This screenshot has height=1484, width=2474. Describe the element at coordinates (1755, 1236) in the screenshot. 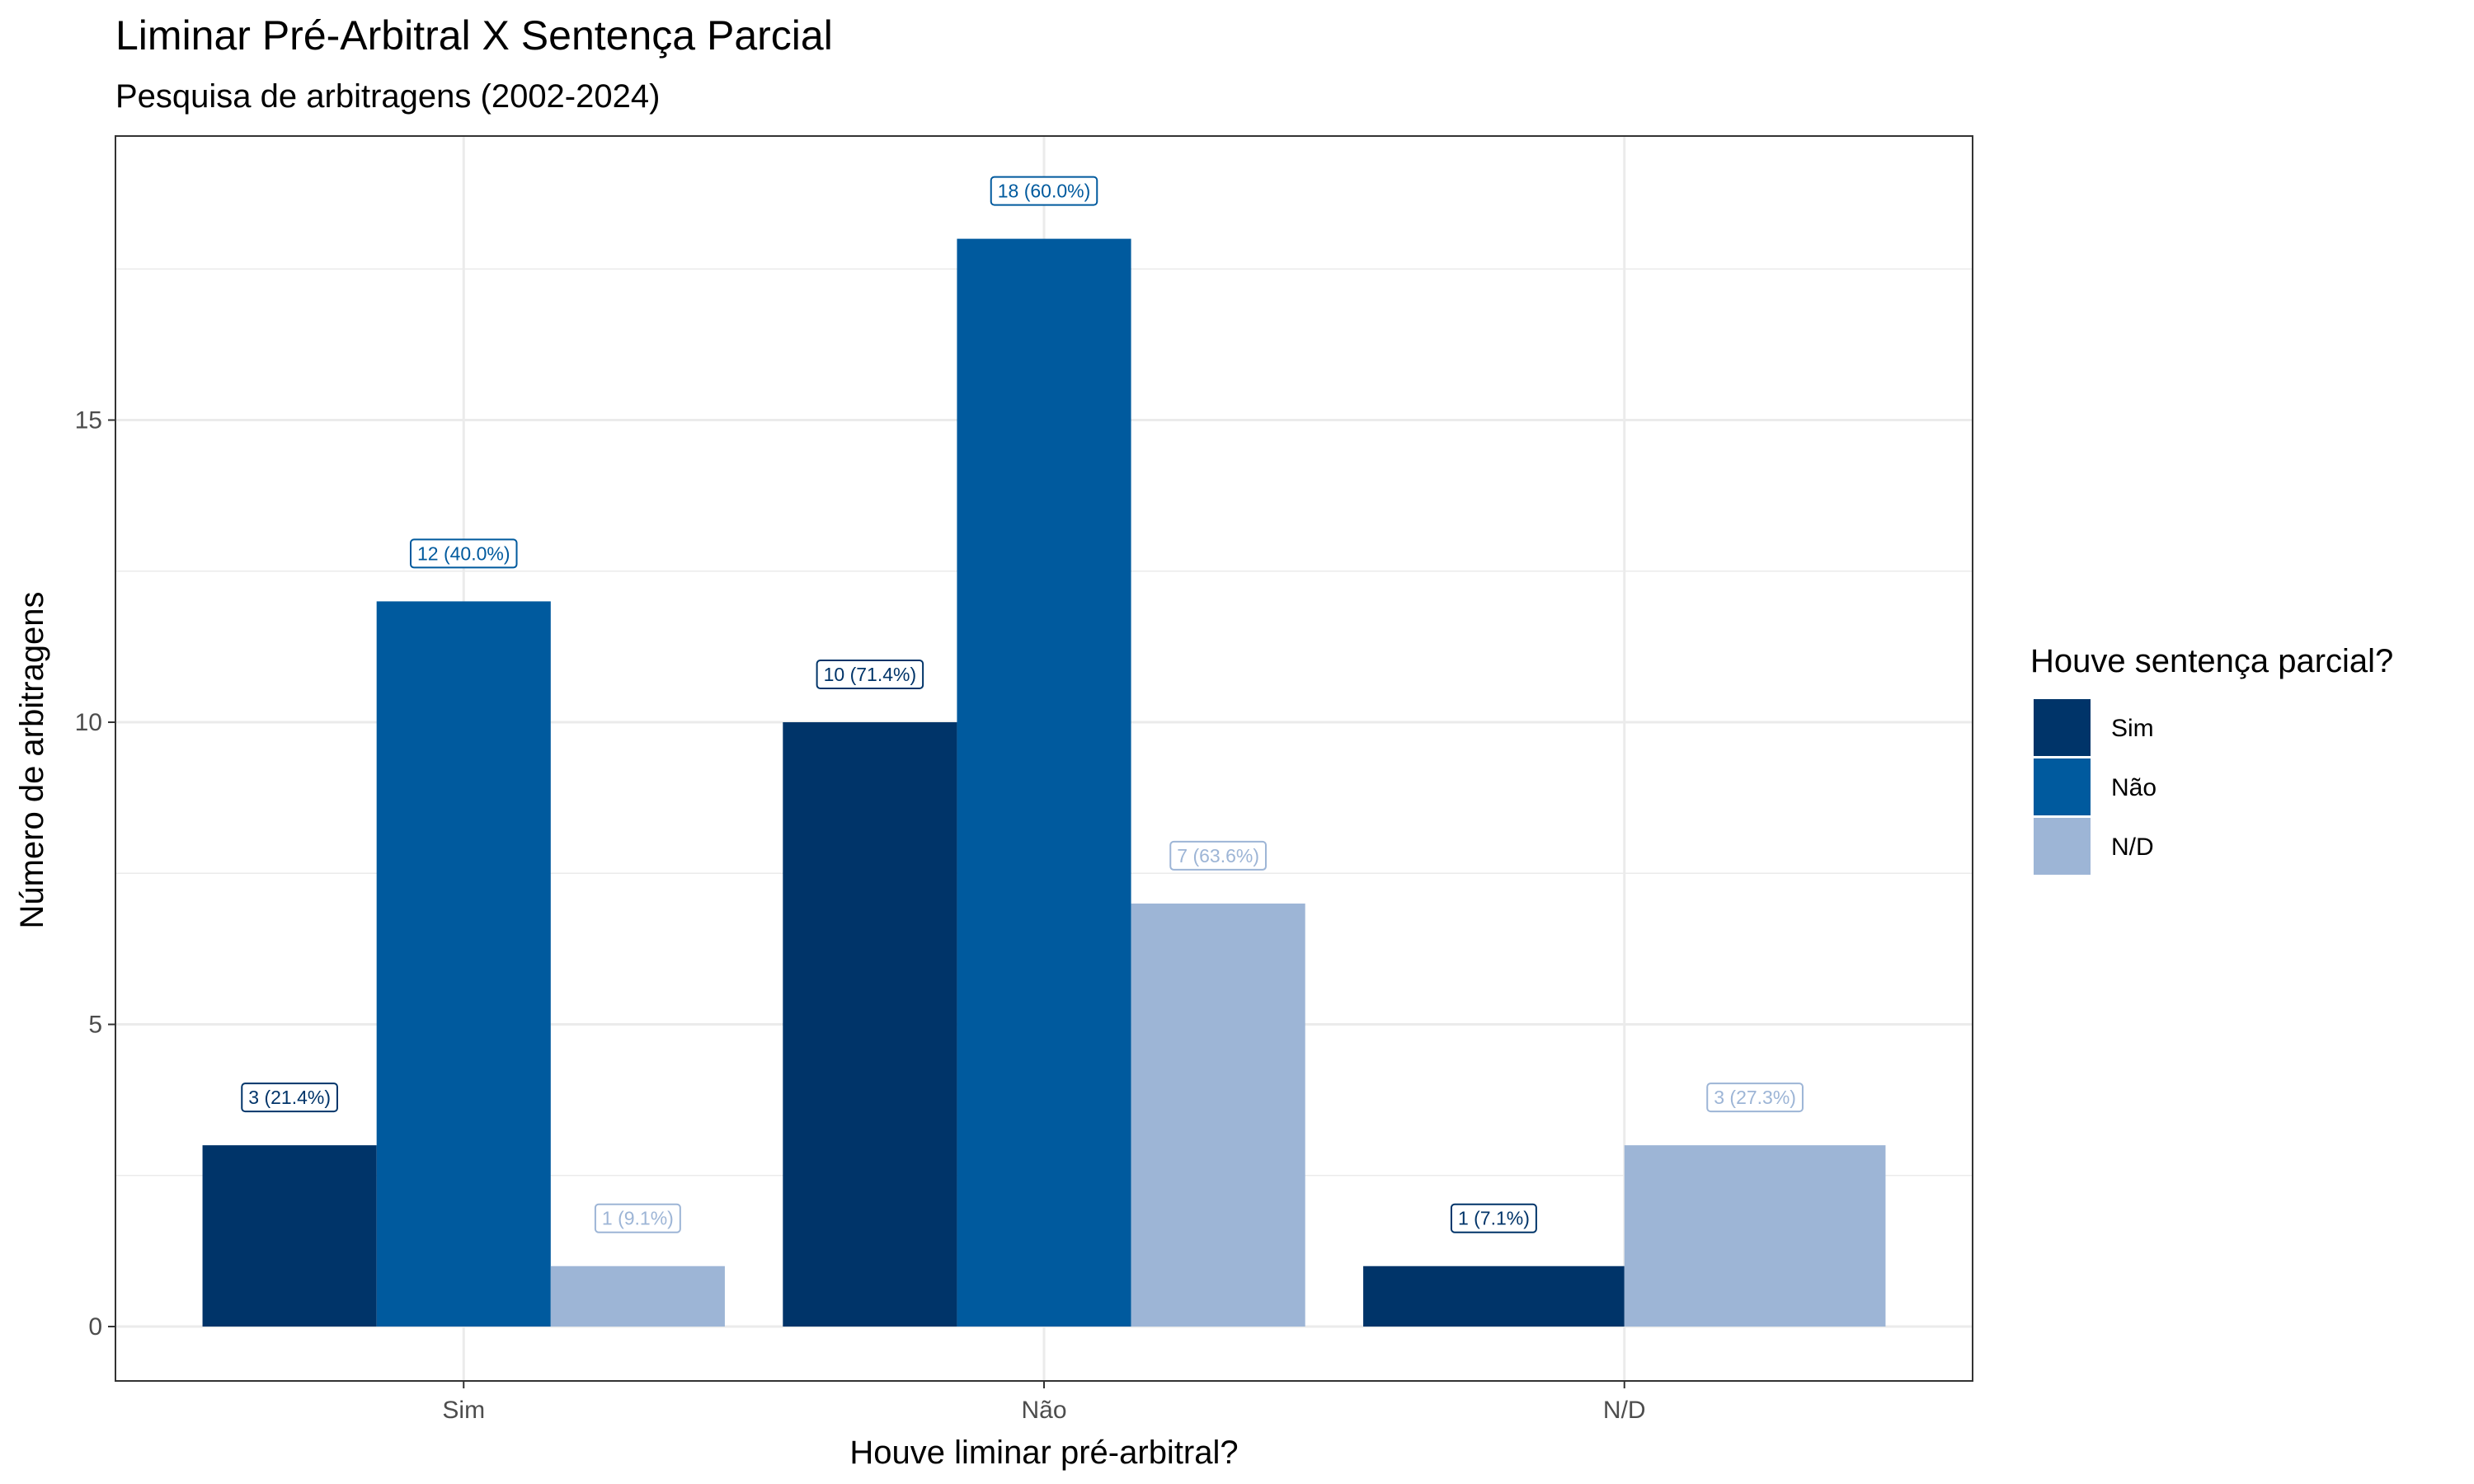

I see `bar-N/D-N/D` at that location.